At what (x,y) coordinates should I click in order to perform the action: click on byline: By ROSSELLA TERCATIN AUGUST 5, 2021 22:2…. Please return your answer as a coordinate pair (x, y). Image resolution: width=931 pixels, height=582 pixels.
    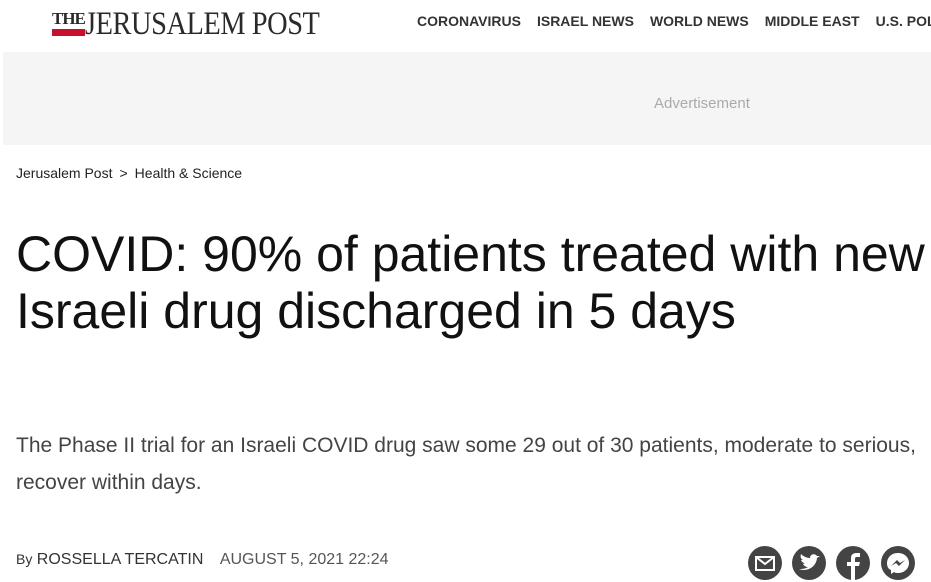
    Looking at the image, I should click on (202, 560).